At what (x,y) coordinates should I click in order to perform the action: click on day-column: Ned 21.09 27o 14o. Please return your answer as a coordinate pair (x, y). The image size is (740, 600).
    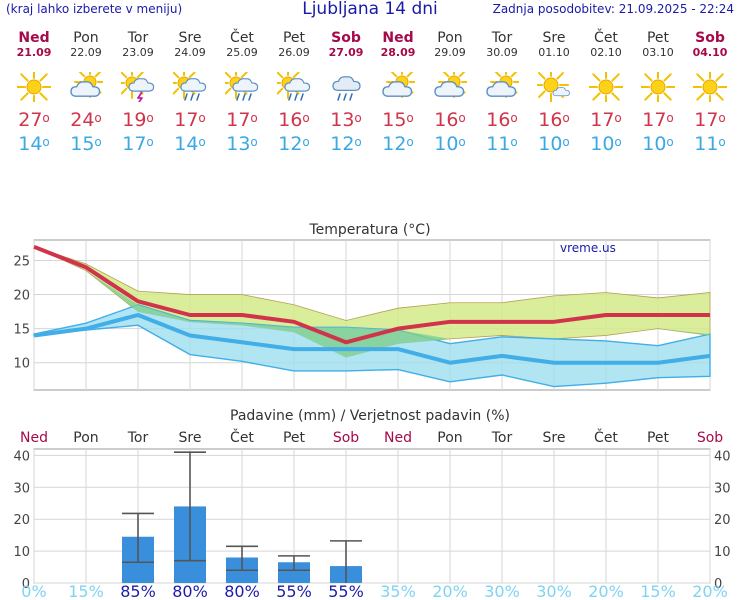
    Looking at the image, I should click on (34, 93).